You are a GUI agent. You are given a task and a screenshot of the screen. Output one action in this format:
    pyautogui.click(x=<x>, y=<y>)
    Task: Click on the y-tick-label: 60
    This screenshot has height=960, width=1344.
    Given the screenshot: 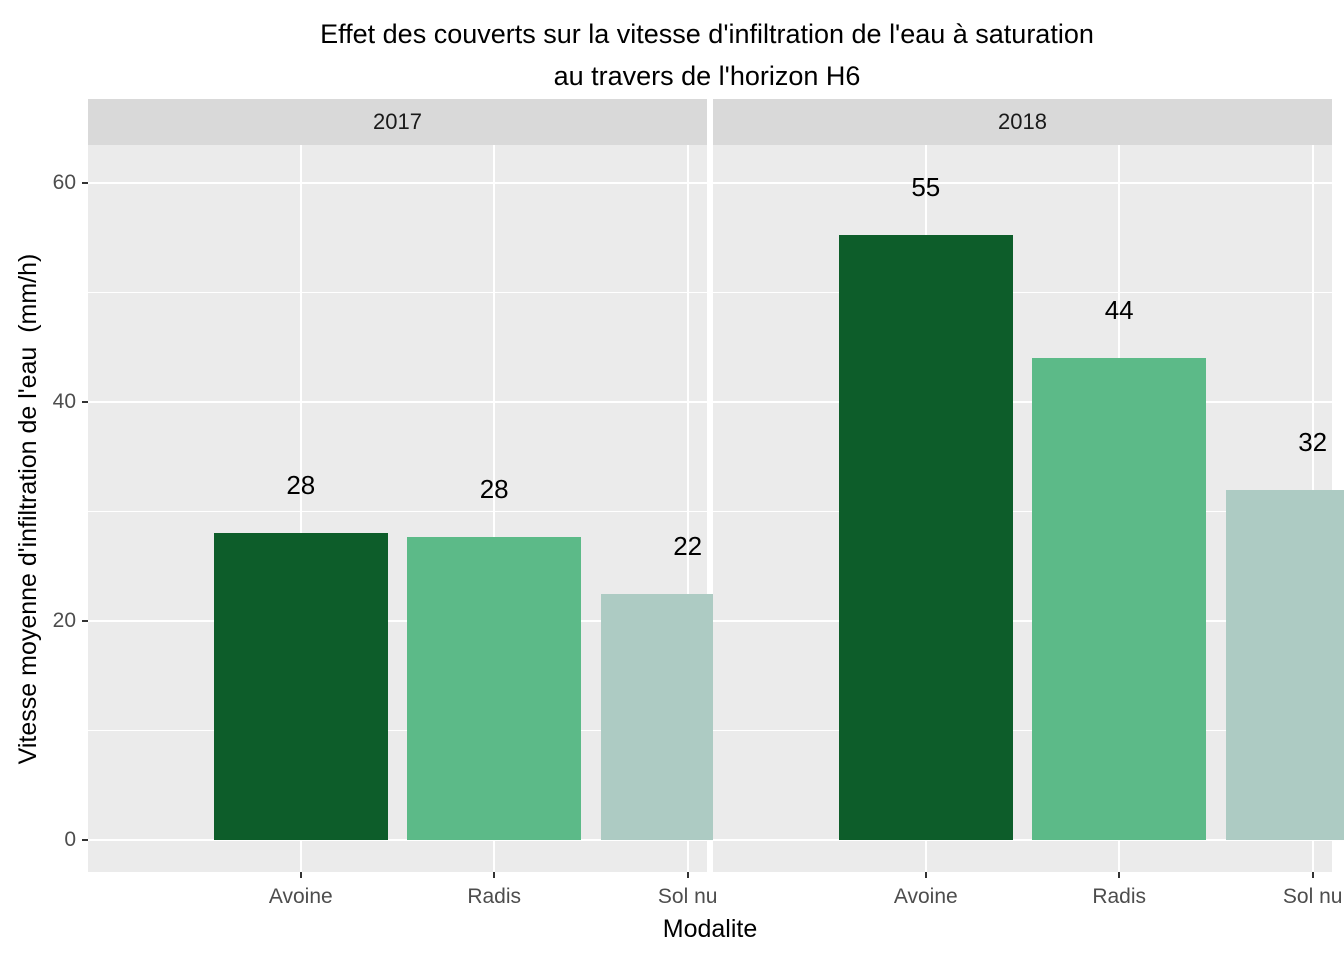 What is the action you would take?
    pyautogui.click(x=64, y=182)
    